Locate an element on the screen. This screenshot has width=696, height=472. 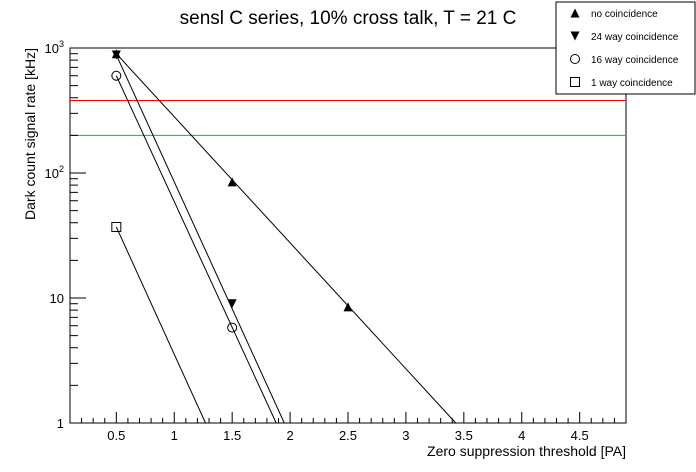
chart-title: sensl C series, 10% cross talk, T = 21 C is located at coordinates (348, 18).